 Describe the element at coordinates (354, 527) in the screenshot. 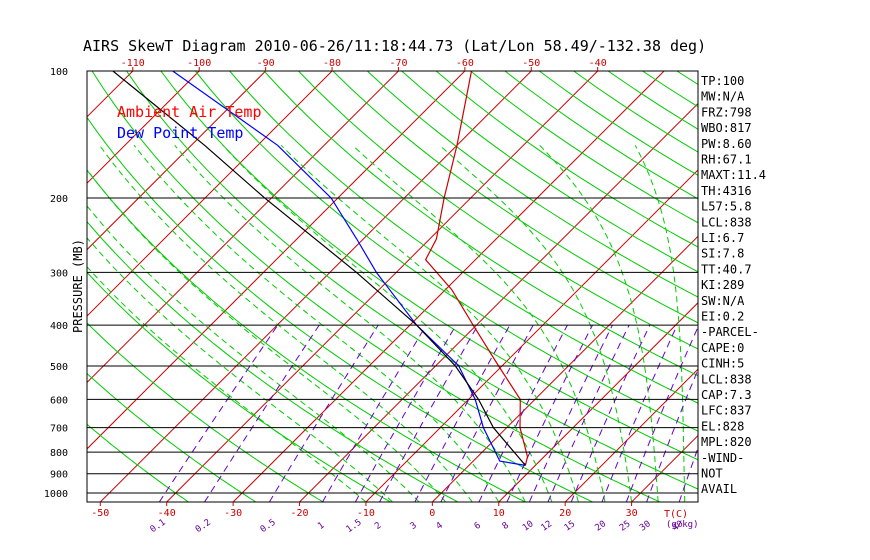

I see `mixing-ratio-tick-label: 1.5` at that location.